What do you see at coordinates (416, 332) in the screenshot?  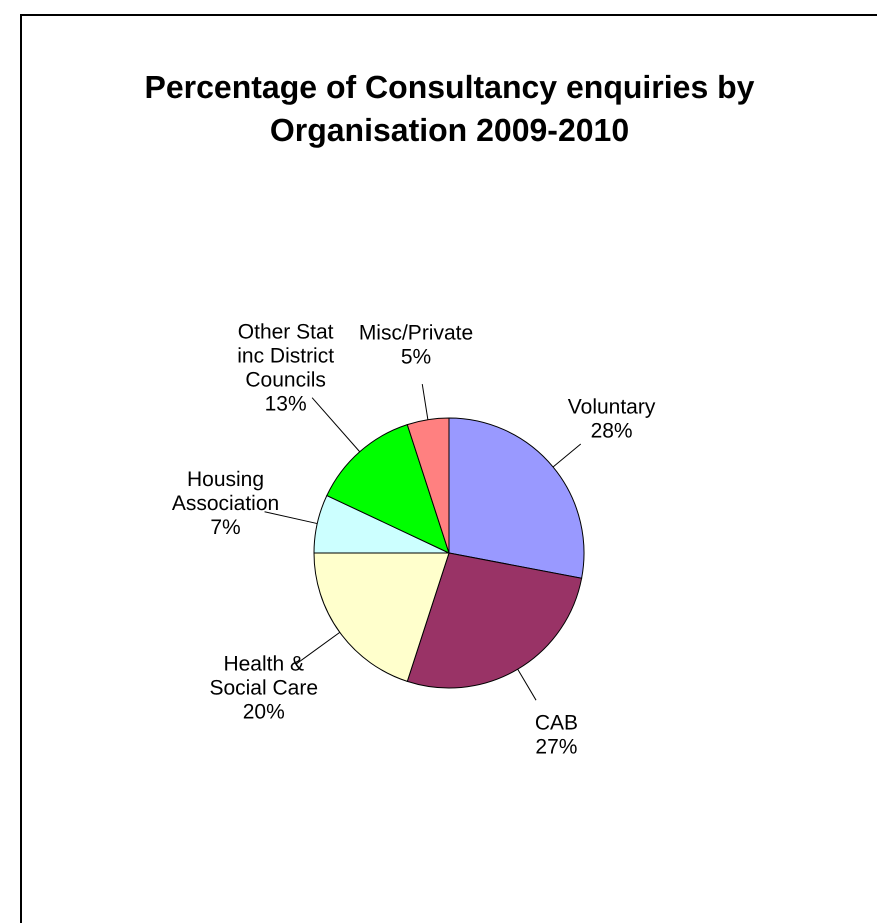 I see `slice-label: Misc/Private` at bounding box center [416, 332].